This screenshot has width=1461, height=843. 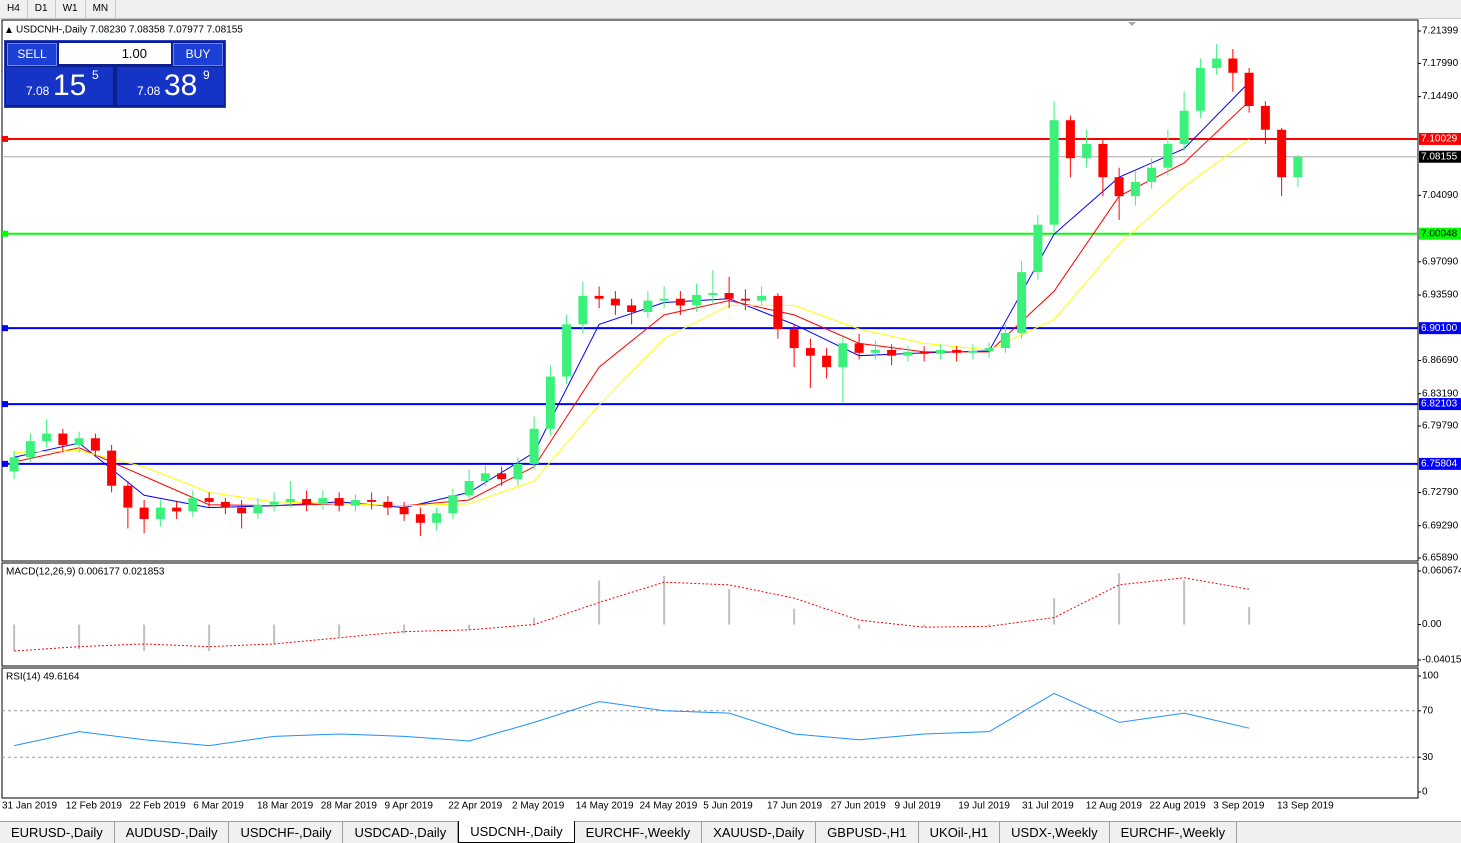 I want to click on level-label: 7.00048, so click(x=1439, y=233).